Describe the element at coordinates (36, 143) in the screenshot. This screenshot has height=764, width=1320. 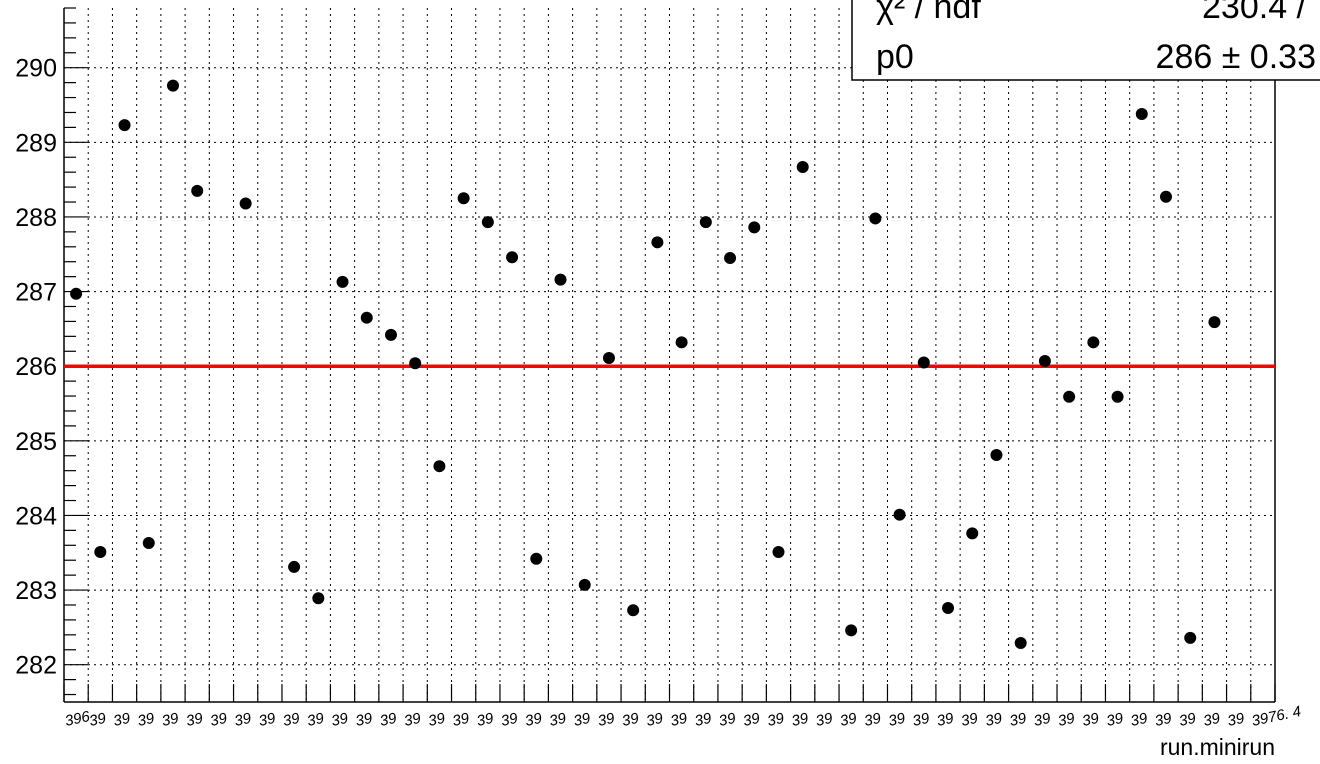
I see `y-tick-label: 289` at that location.